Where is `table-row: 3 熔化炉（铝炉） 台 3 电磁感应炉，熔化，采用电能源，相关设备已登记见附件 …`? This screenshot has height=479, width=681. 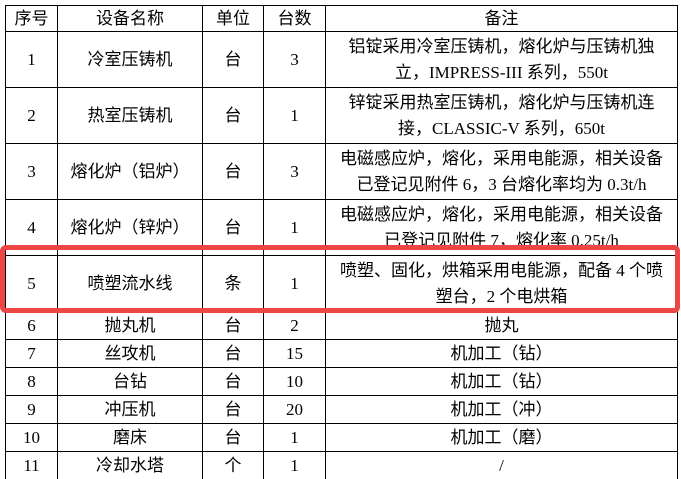 table-row: 3 熔化炉（铝炉） 台 3 电磁感应炉，熔化，采用电能源，相关设备已登记见附件 … is located at coordinates (341, 171).